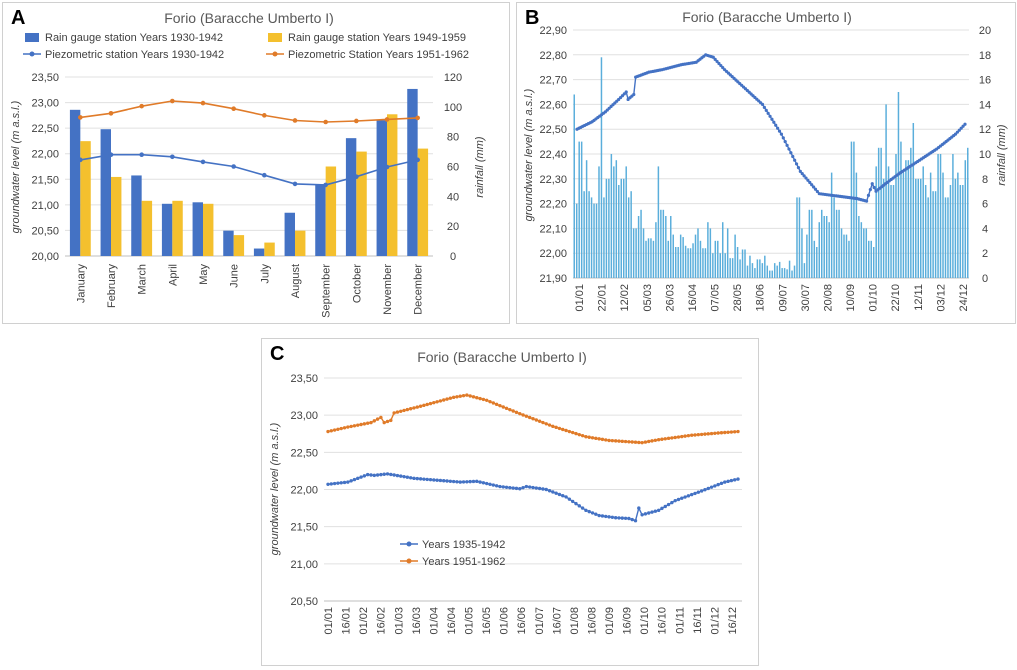 This screenshot has width=1017, height=670. Describe the element at coordinates (716, 298) in the screenshot. I see `x-tick-label: 07/05` at that location.